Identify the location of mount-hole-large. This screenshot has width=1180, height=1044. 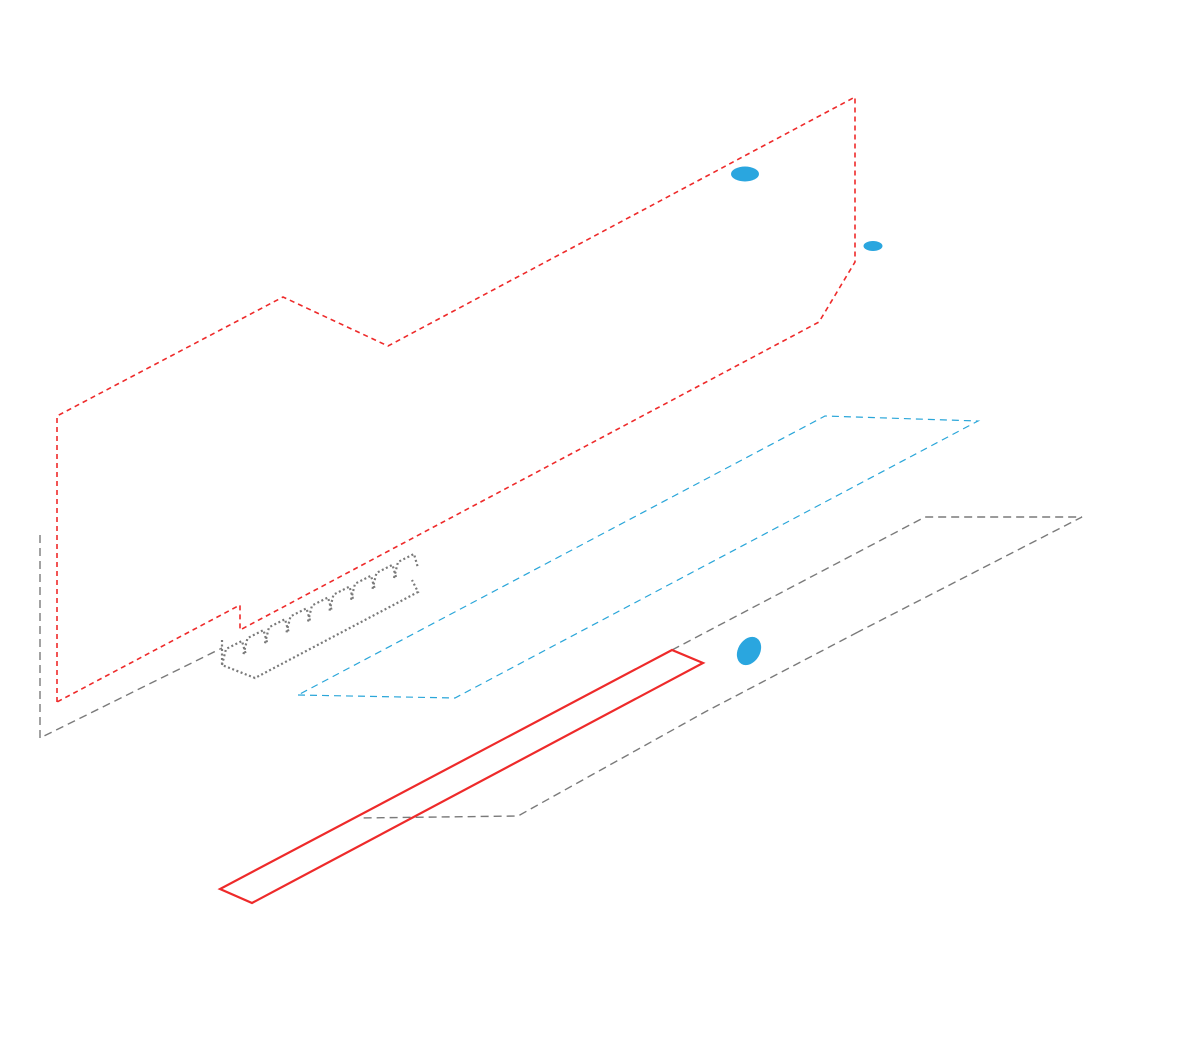
(745, 174).